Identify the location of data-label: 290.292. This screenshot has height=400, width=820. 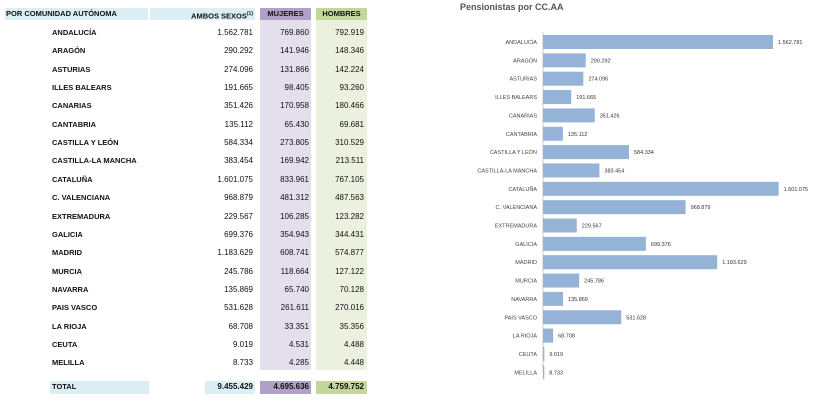
(601, 61).